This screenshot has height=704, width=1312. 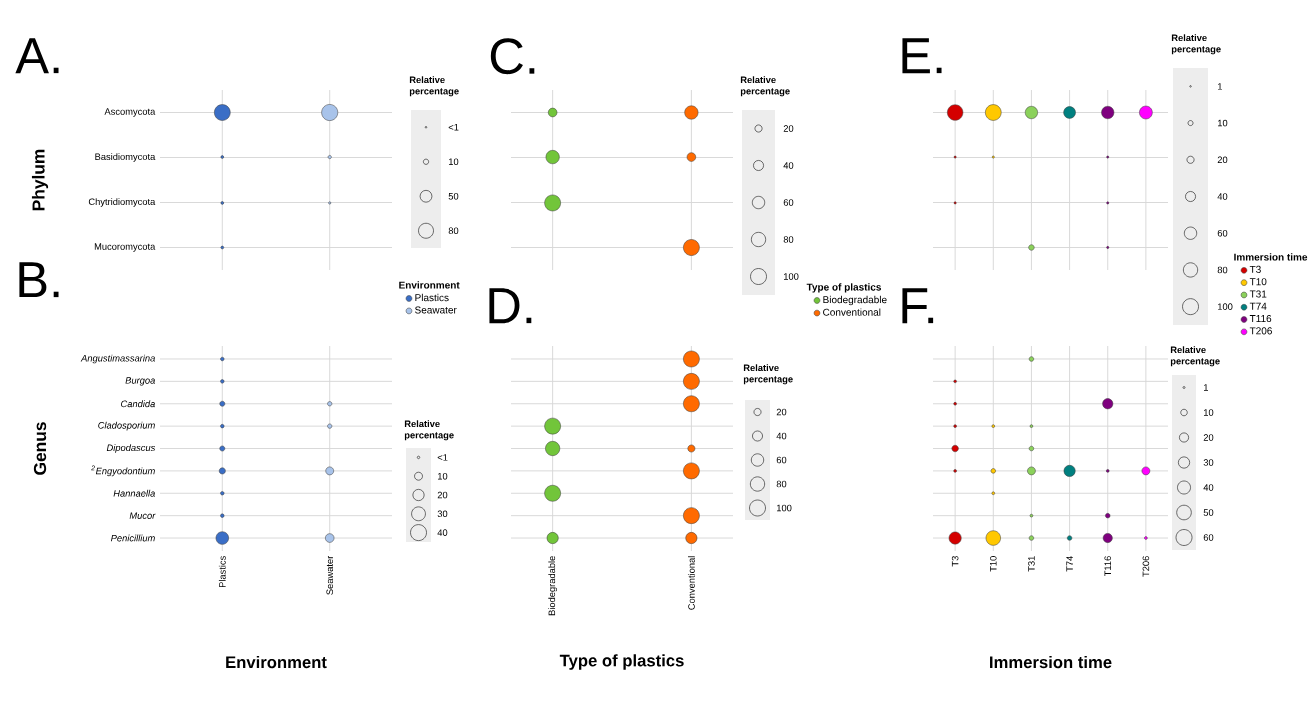 I want to click on y-axis-title: Genus, so click(x=40, y=448).